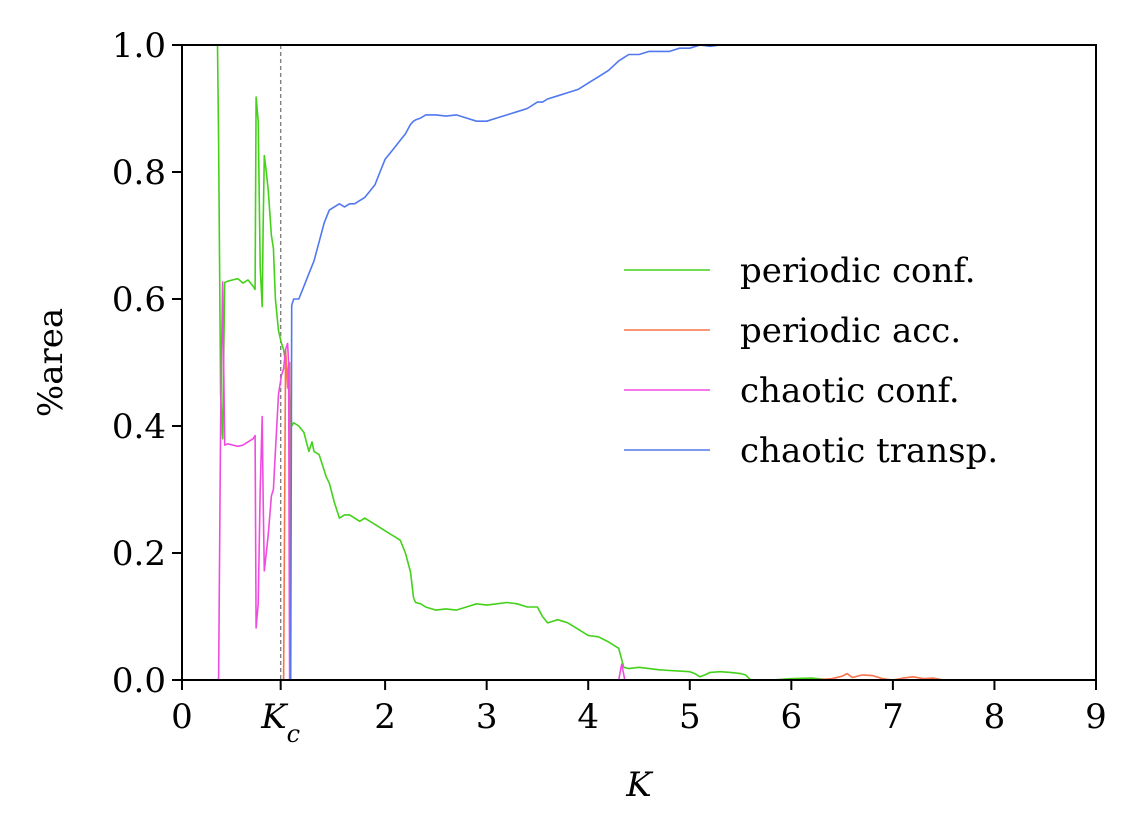 This screenshot has width=1138, height=836. I want to click on legend-label-4: chaotic transp., so click(869, 451).